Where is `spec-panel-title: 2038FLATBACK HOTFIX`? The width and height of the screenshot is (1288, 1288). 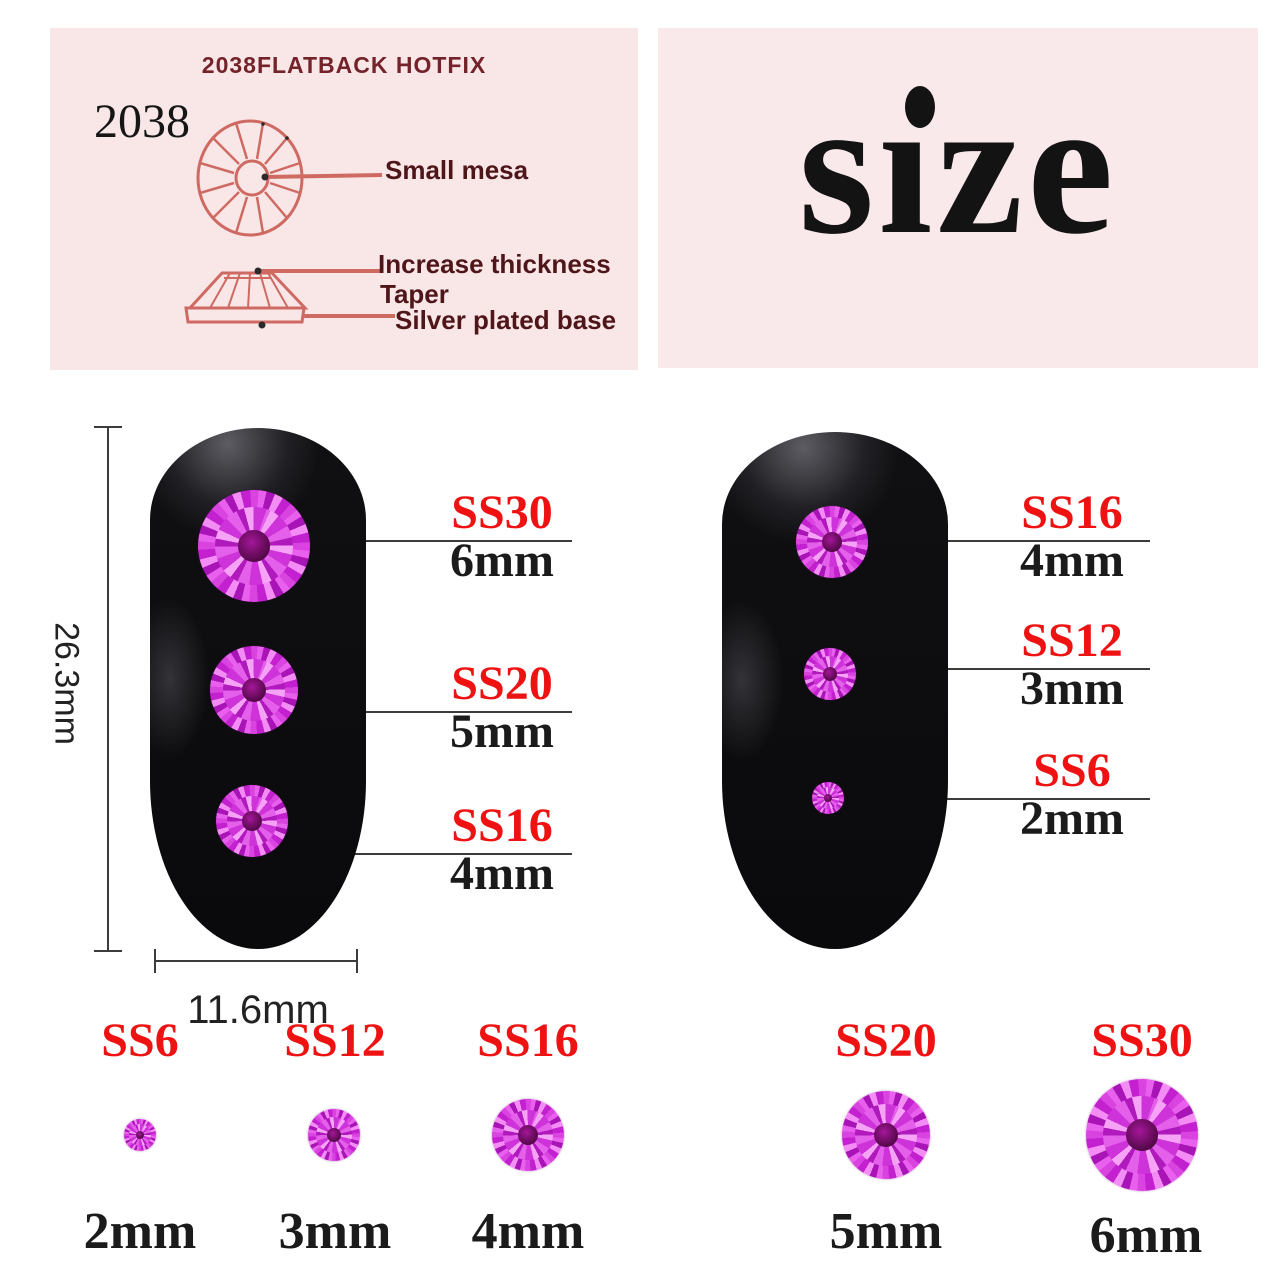
spec-panel-title: 2038FLATBACK HOTFIX is located at coordinates (344, 65).